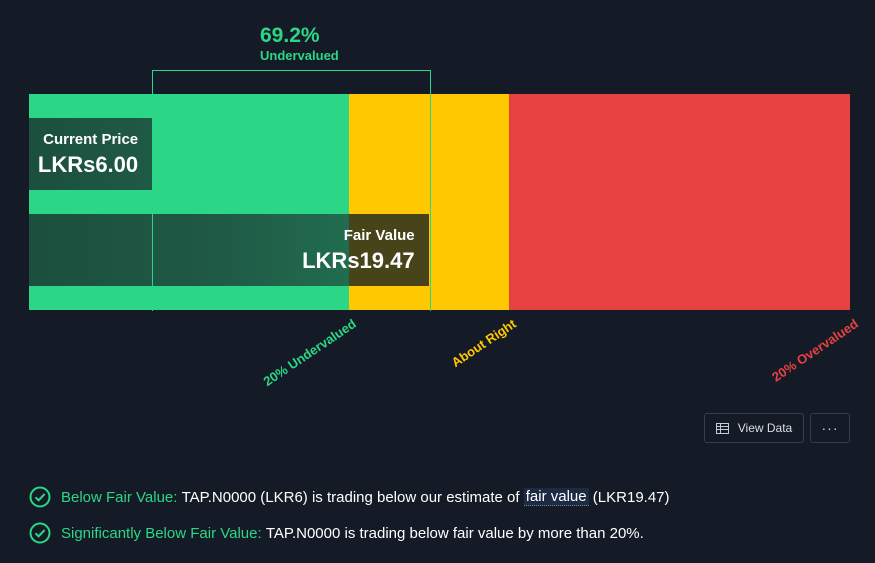 Image resolution: width=875 pixels, height=563 pixels. I want to click on discount-label: Undervalued, so click(299, 55).